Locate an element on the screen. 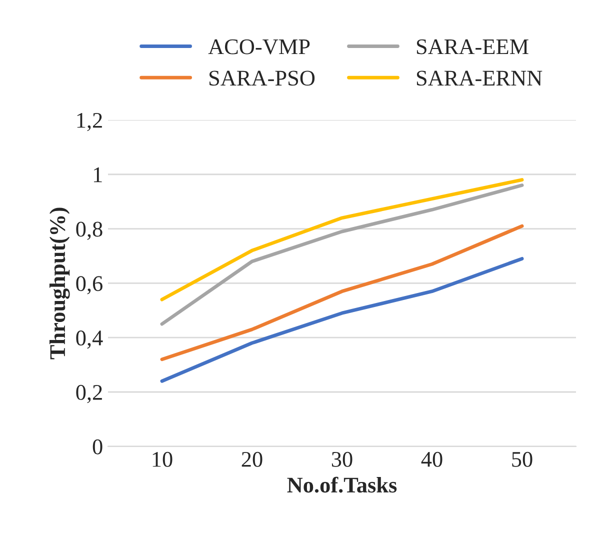 The image size is (600, 558). y-axis-title: Throughput(%) is located at coordinates (59, 284).